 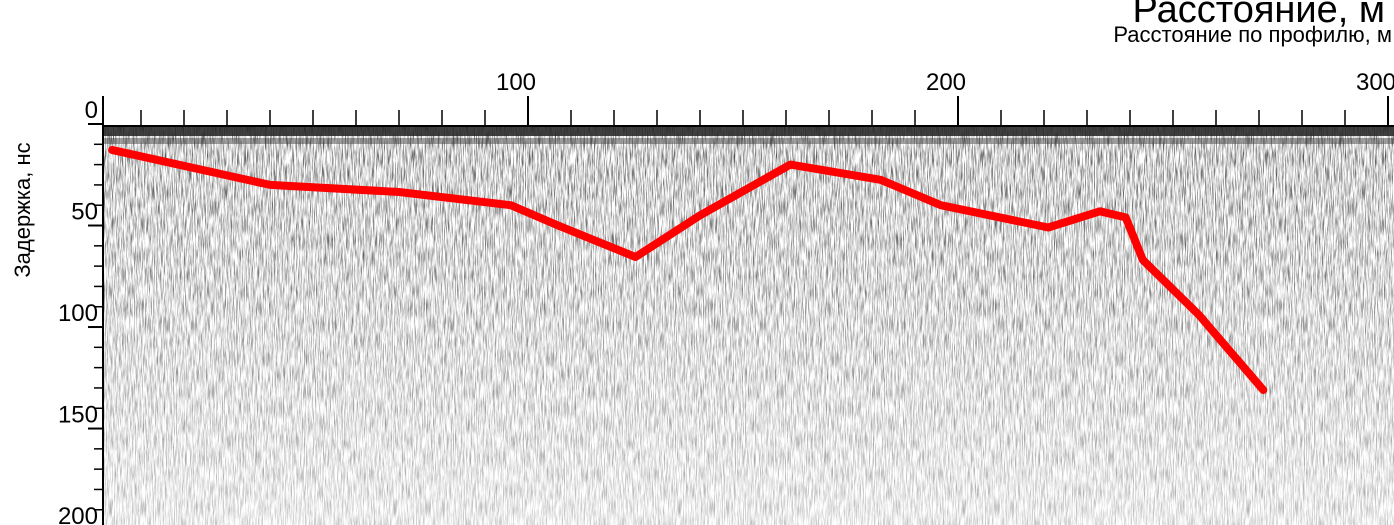 What do you see at coordinates (946, 82) in the screenshot?
I see `x-tick-label: 200` at bounding box center [946, 82].